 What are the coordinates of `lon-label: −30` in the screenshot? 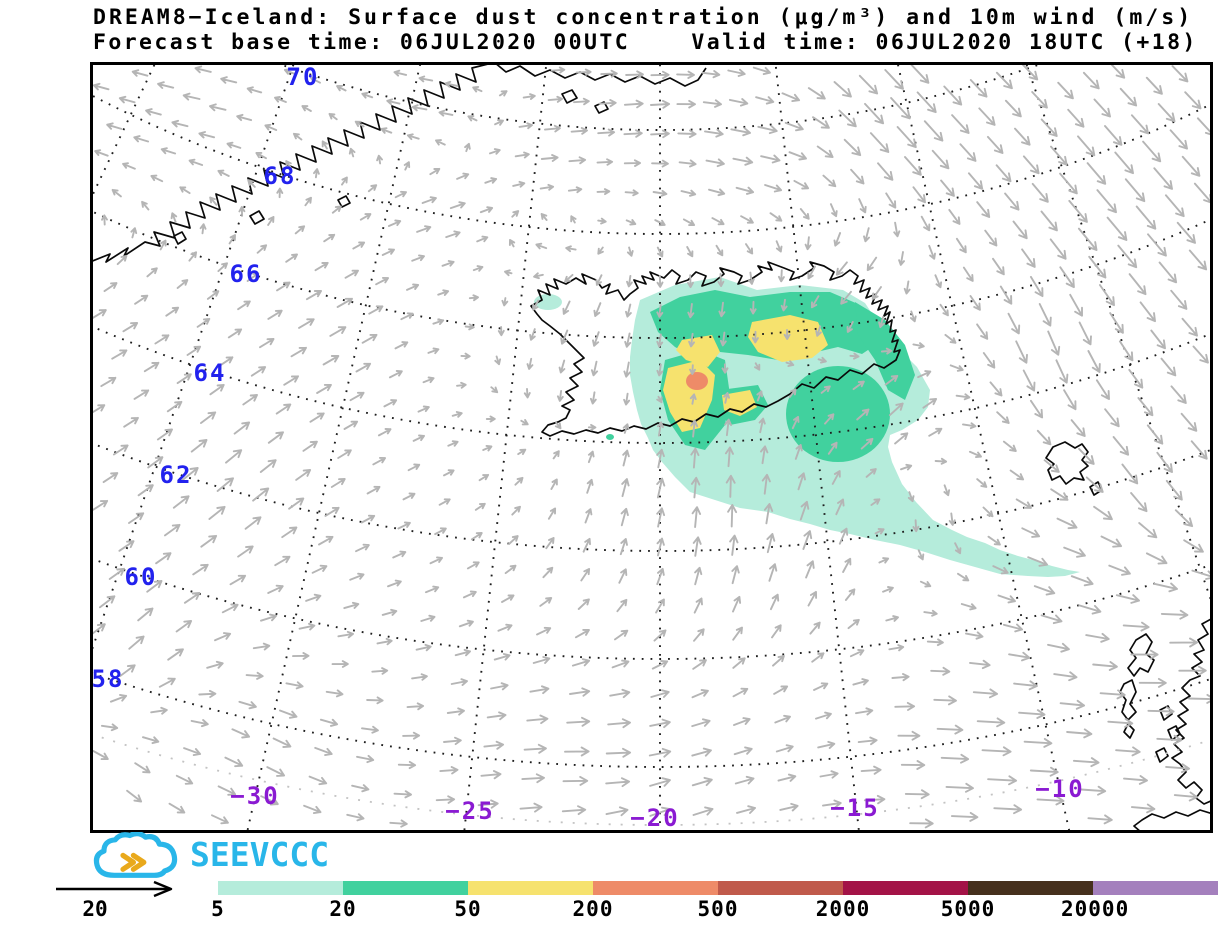 It's located at (254, 796).